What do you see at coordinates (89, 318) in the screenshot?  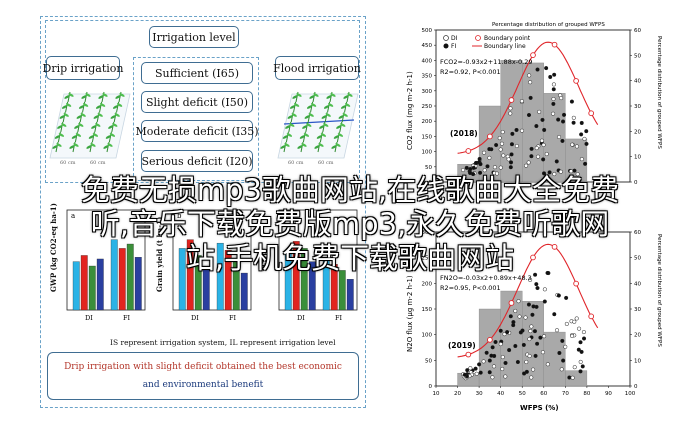 I see `group-label: DI` at bounding box center [89, 318].